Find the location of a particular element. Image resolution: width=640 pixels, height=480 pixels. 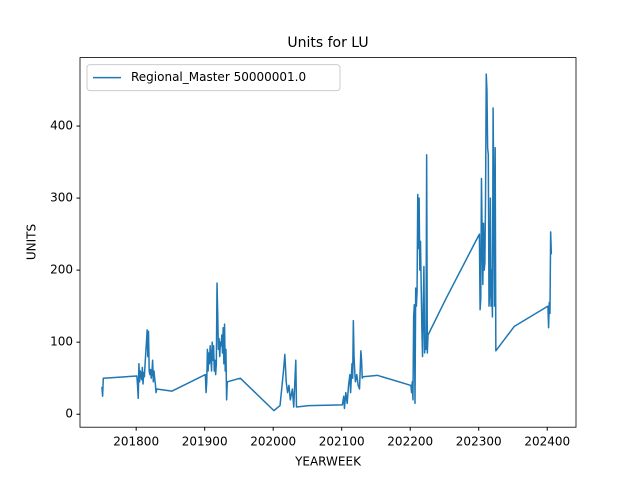

legend-box is located at coordinates (213, 78).